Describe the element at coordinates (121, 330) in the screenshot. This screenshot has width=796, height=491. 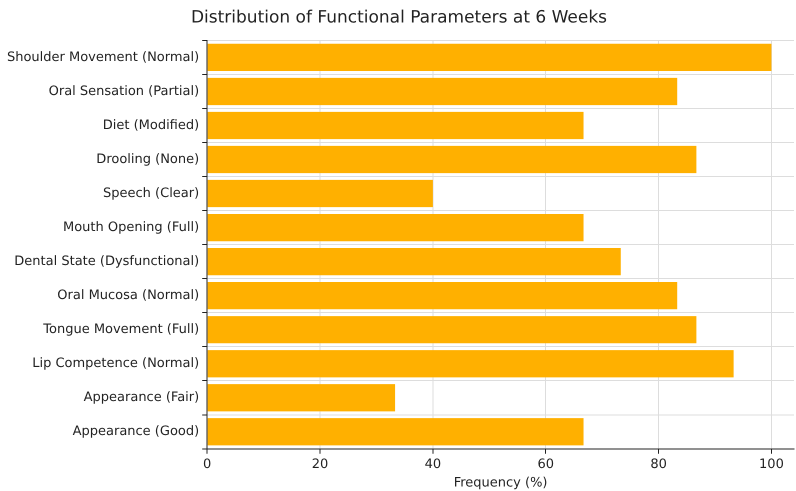
I see `y-tick-label: Tongue Movement (Full)` at that location.